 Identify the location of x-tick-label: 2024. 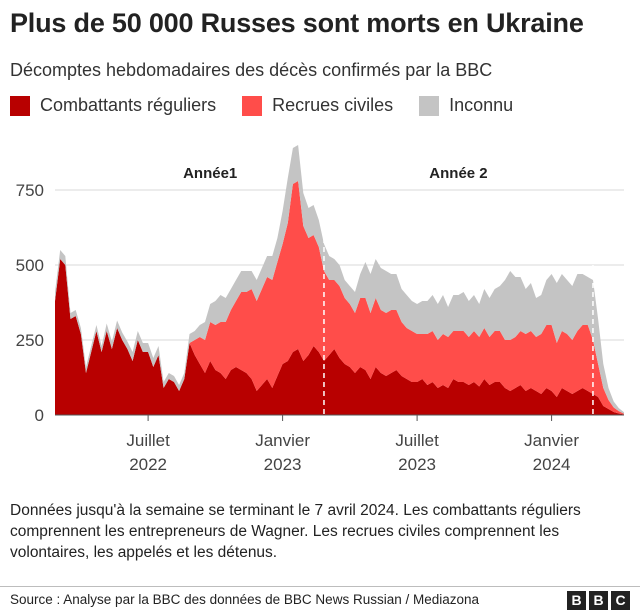
(552, 464).